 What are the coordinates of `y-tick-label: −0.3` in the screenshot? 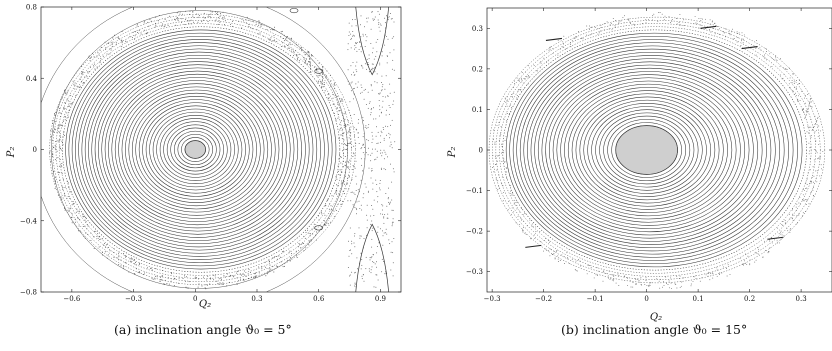 It's located at (474, 272).